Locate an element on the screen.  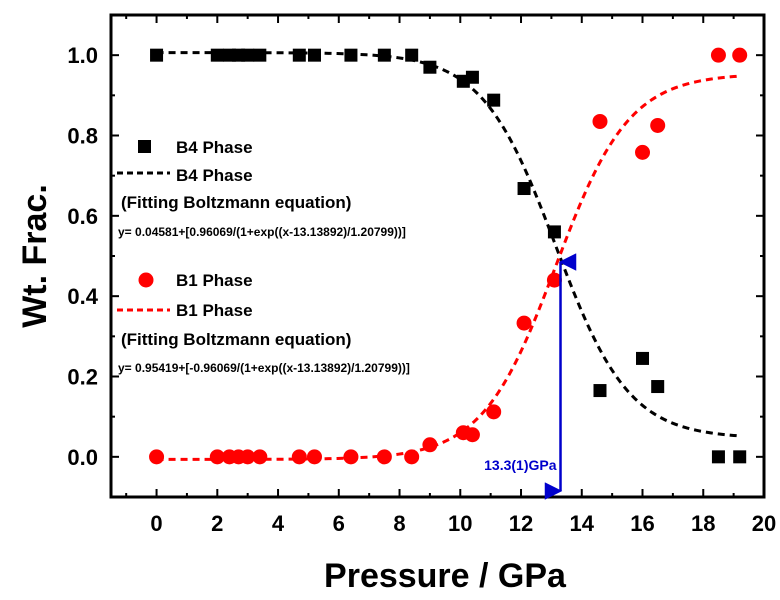
legend-b4-line-label: B4 Phase is located at coordinates (214, 175).